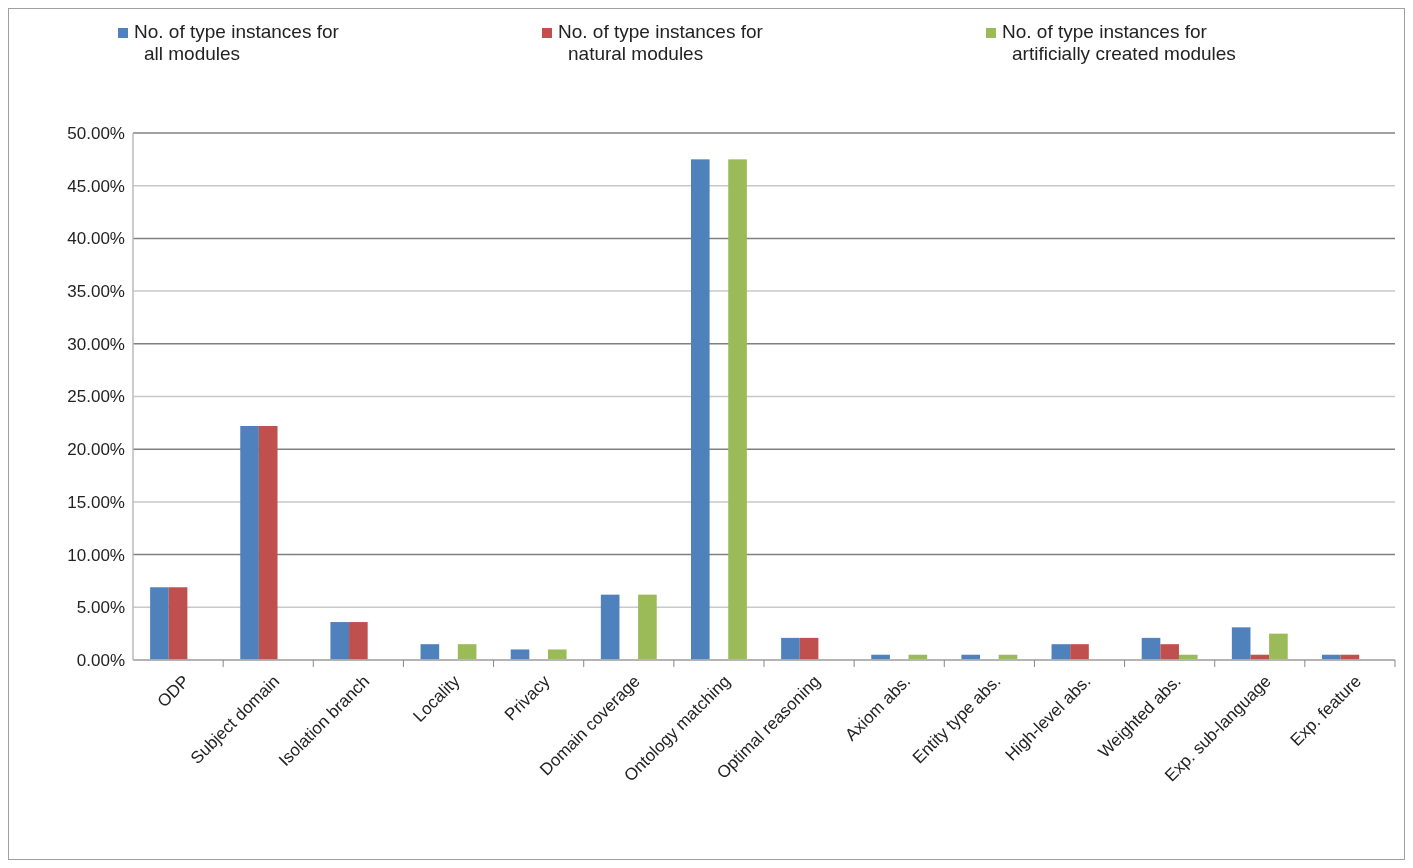  Describe the element at coordinates (237, 42) in the screenshot. I see `legend-label: No. of type instances for all modules` at that location.